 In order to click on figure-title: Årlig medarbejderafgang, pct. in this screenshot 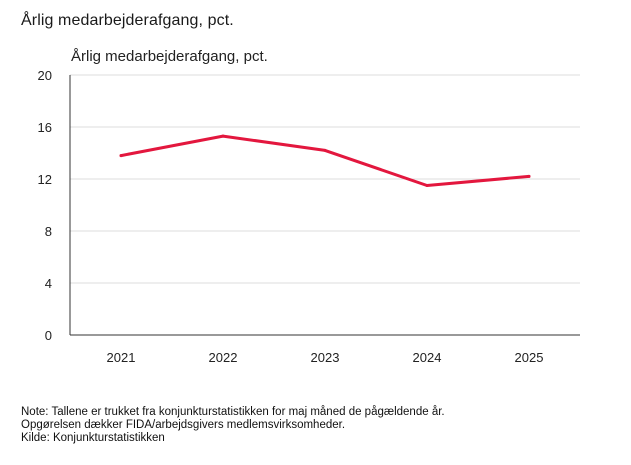, I will do `click(127, 20)`.